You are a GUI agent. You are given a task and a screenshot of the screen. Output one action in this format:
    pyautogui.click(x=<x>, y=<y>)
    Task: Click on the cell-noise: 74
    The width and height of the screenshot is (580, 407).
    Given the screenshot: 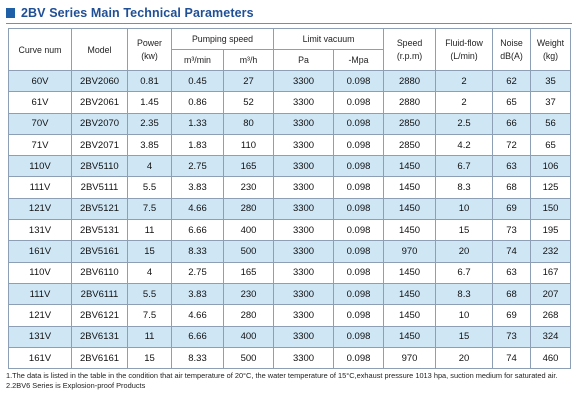 What is the action you would take?
    pyautogui.click(x=512, y=251)
    